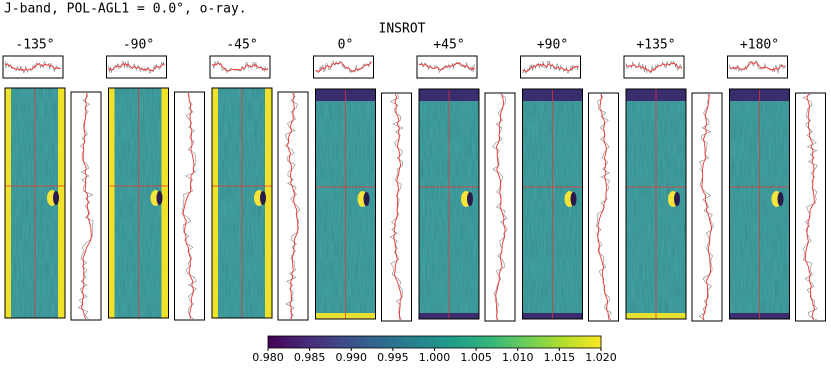 This screenshot has width=831, height=373. I want to click on panel-label: -90°, so click(138, 45).